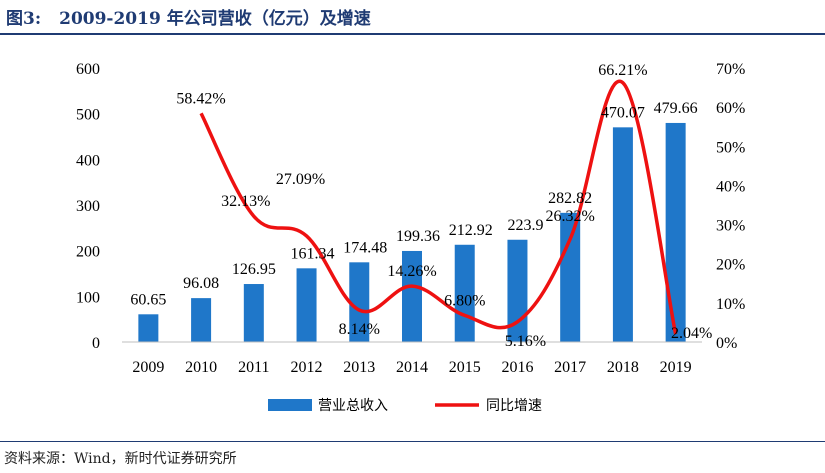 The image size is (825, 473). Describe the element at coordinates (623, 112) in the screenshot. I see `bar-data-label: 470.07` at that location.